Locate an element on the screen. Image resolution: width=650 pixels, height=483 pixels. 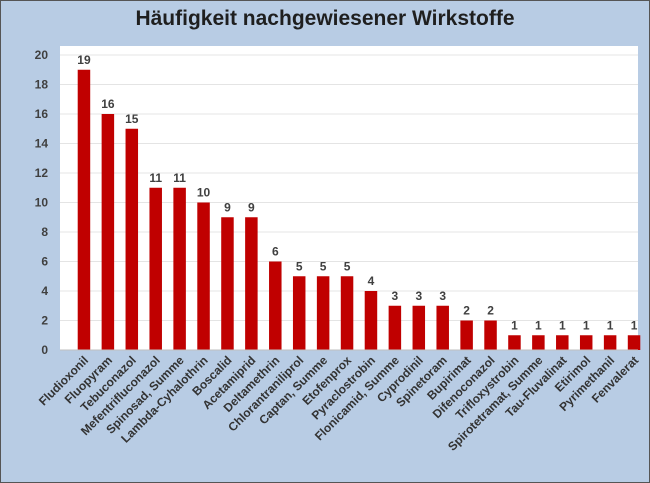
y-tick-label: 20 is located at coordinates (42, 55).